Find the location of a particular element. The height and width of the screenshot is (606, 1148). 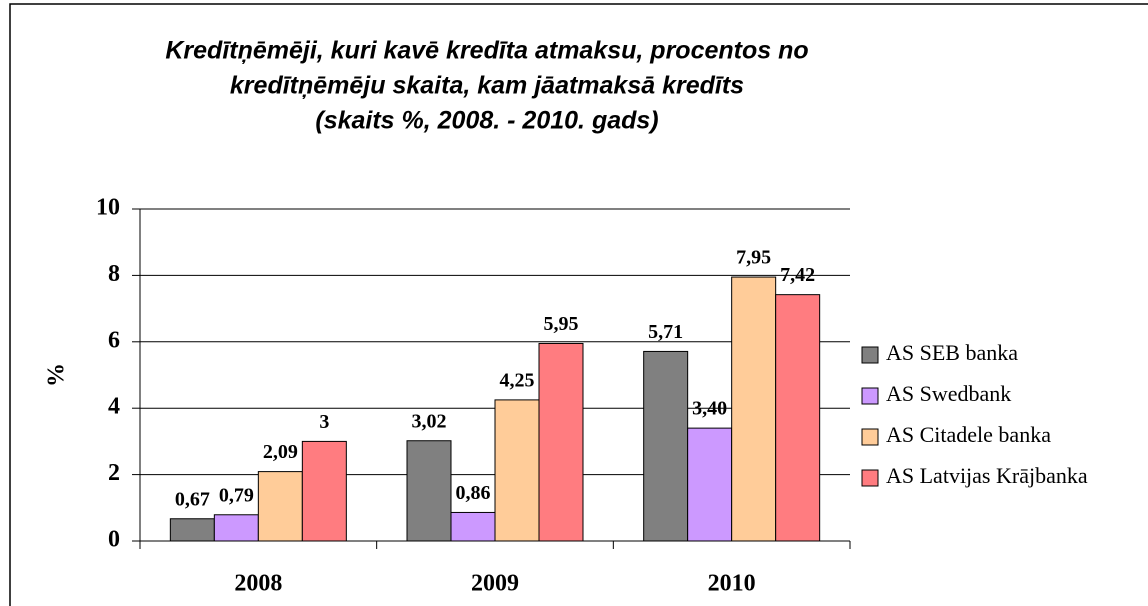

legend-label: AS Swedbank is located at coordinates (948, 393).